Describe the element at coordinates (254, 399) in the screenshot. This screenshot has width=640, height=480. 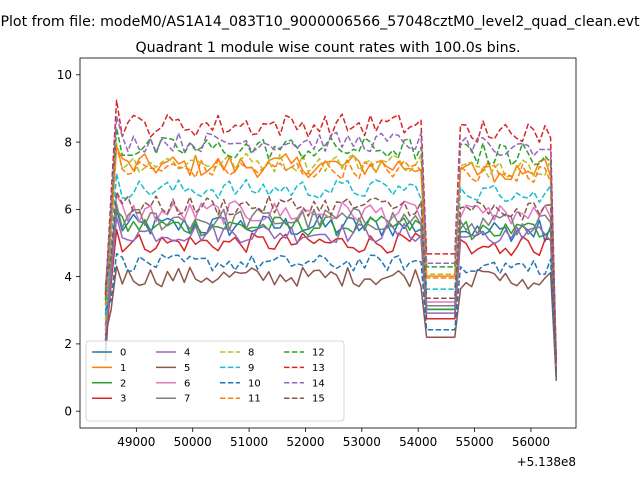
I see `legend-label-11: 11` at that location.